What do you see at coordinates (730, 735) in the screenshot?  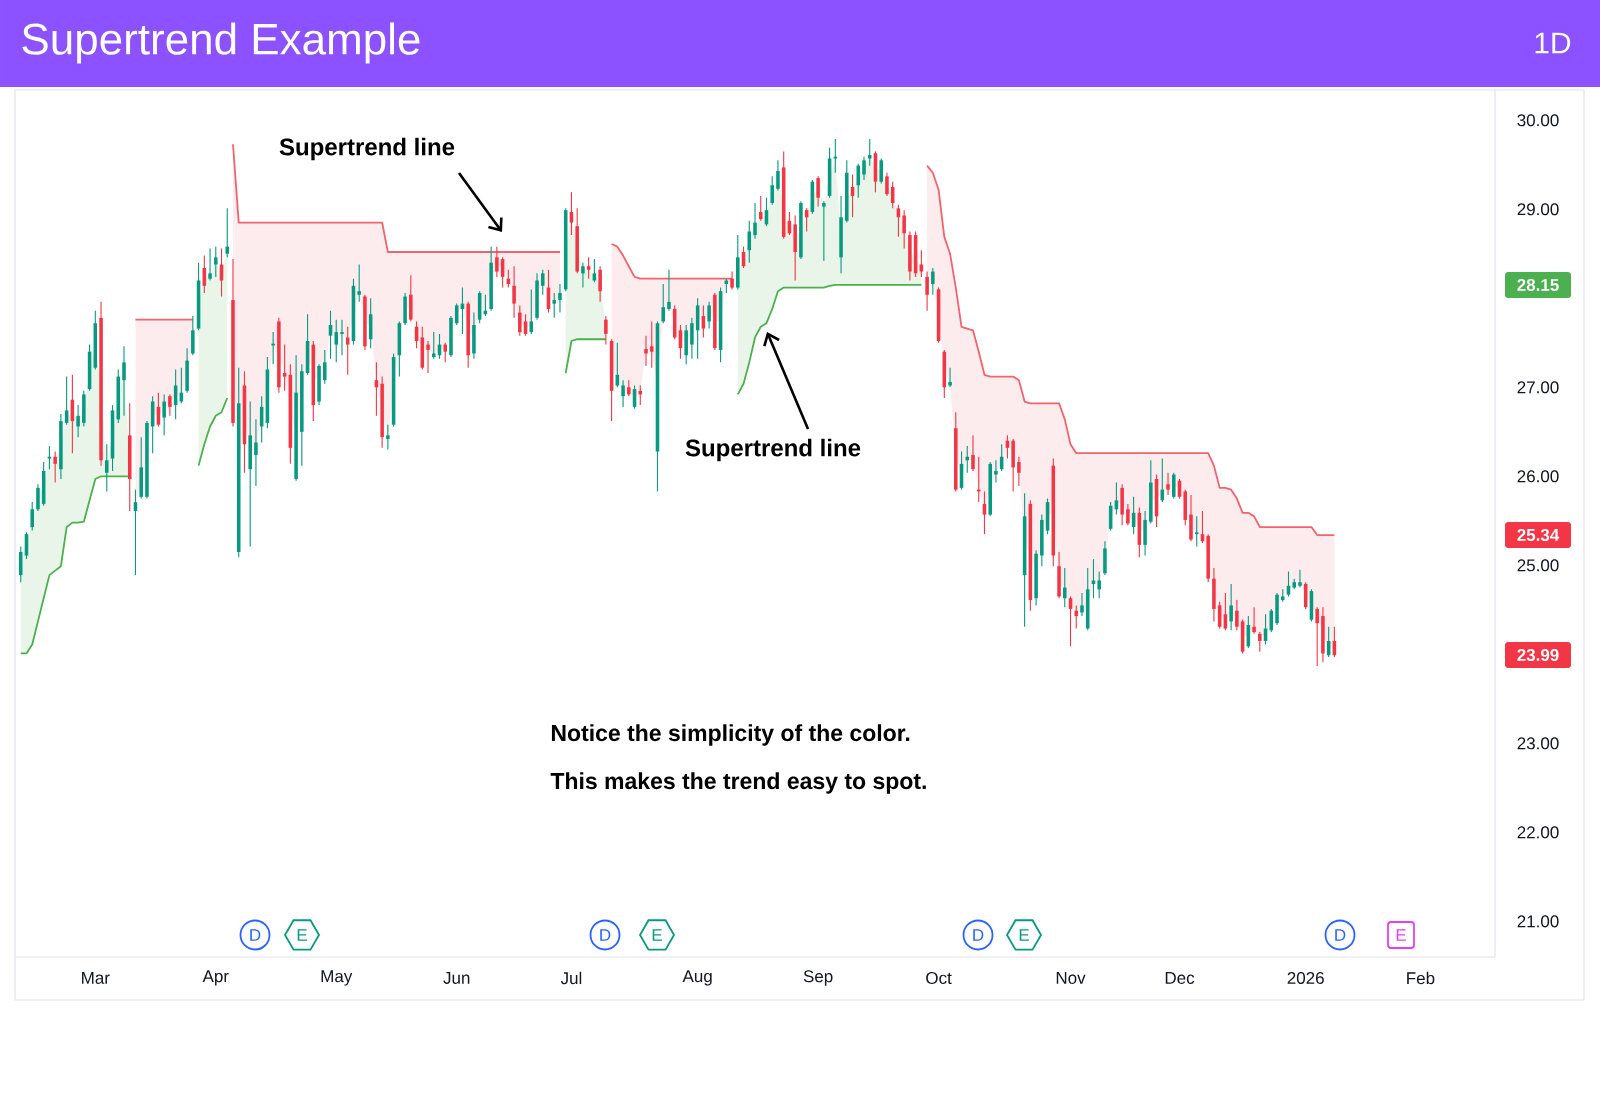 I see `annotation: Notice the simplicity of the color.` at bounding box center [730, 735].